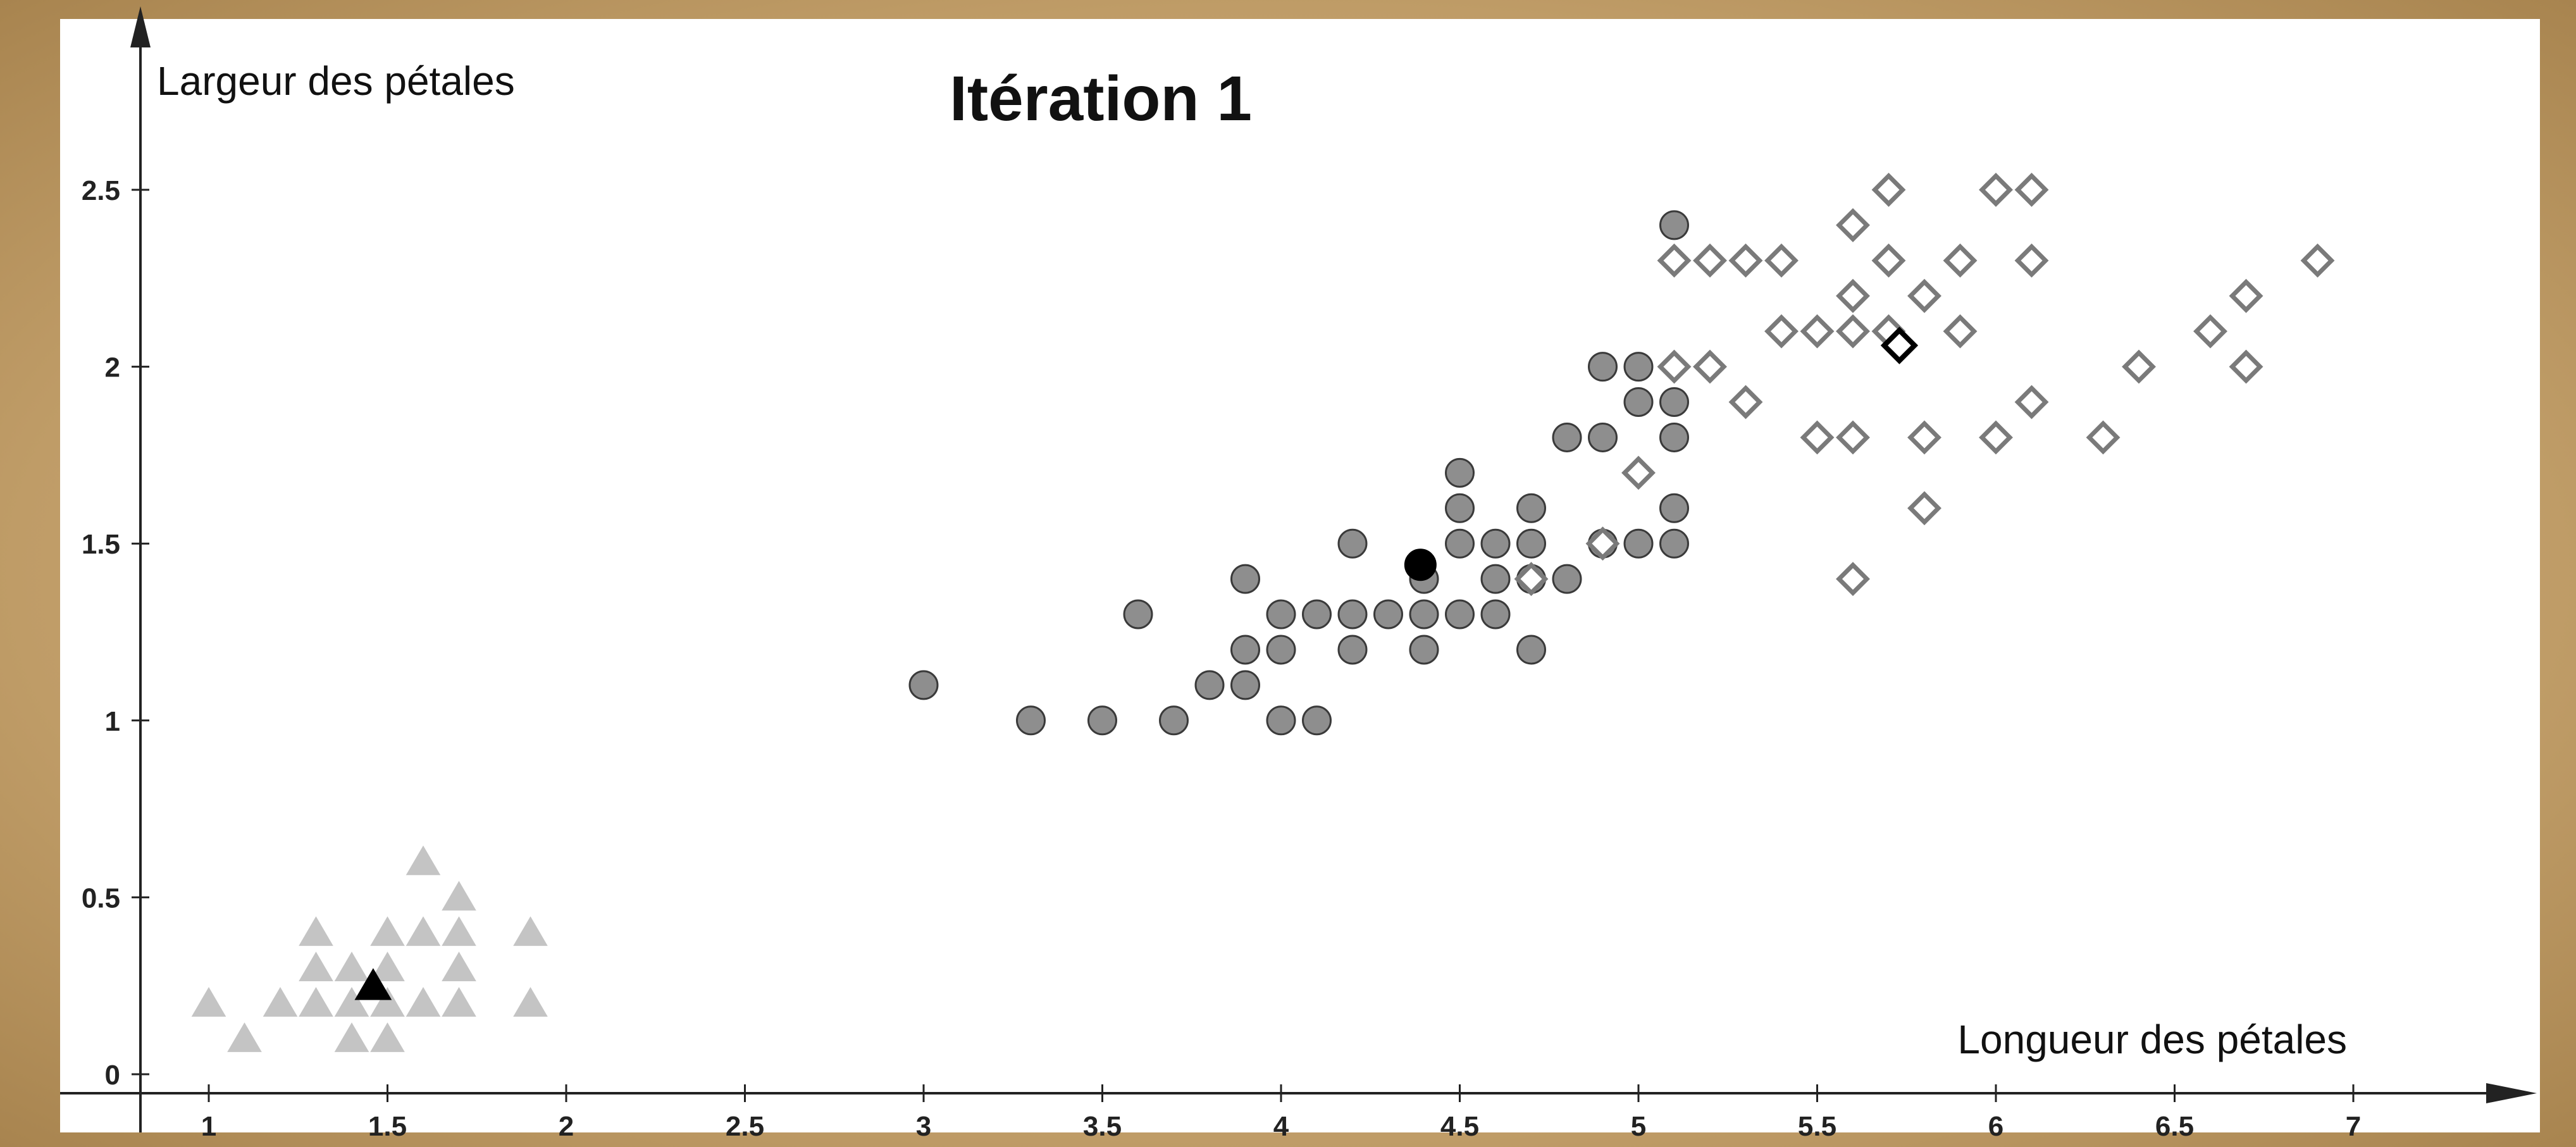 The height and width of the screenshot is (1147, 2576). I want to click on x-tick-label: 2.5, so click(745, 1126).